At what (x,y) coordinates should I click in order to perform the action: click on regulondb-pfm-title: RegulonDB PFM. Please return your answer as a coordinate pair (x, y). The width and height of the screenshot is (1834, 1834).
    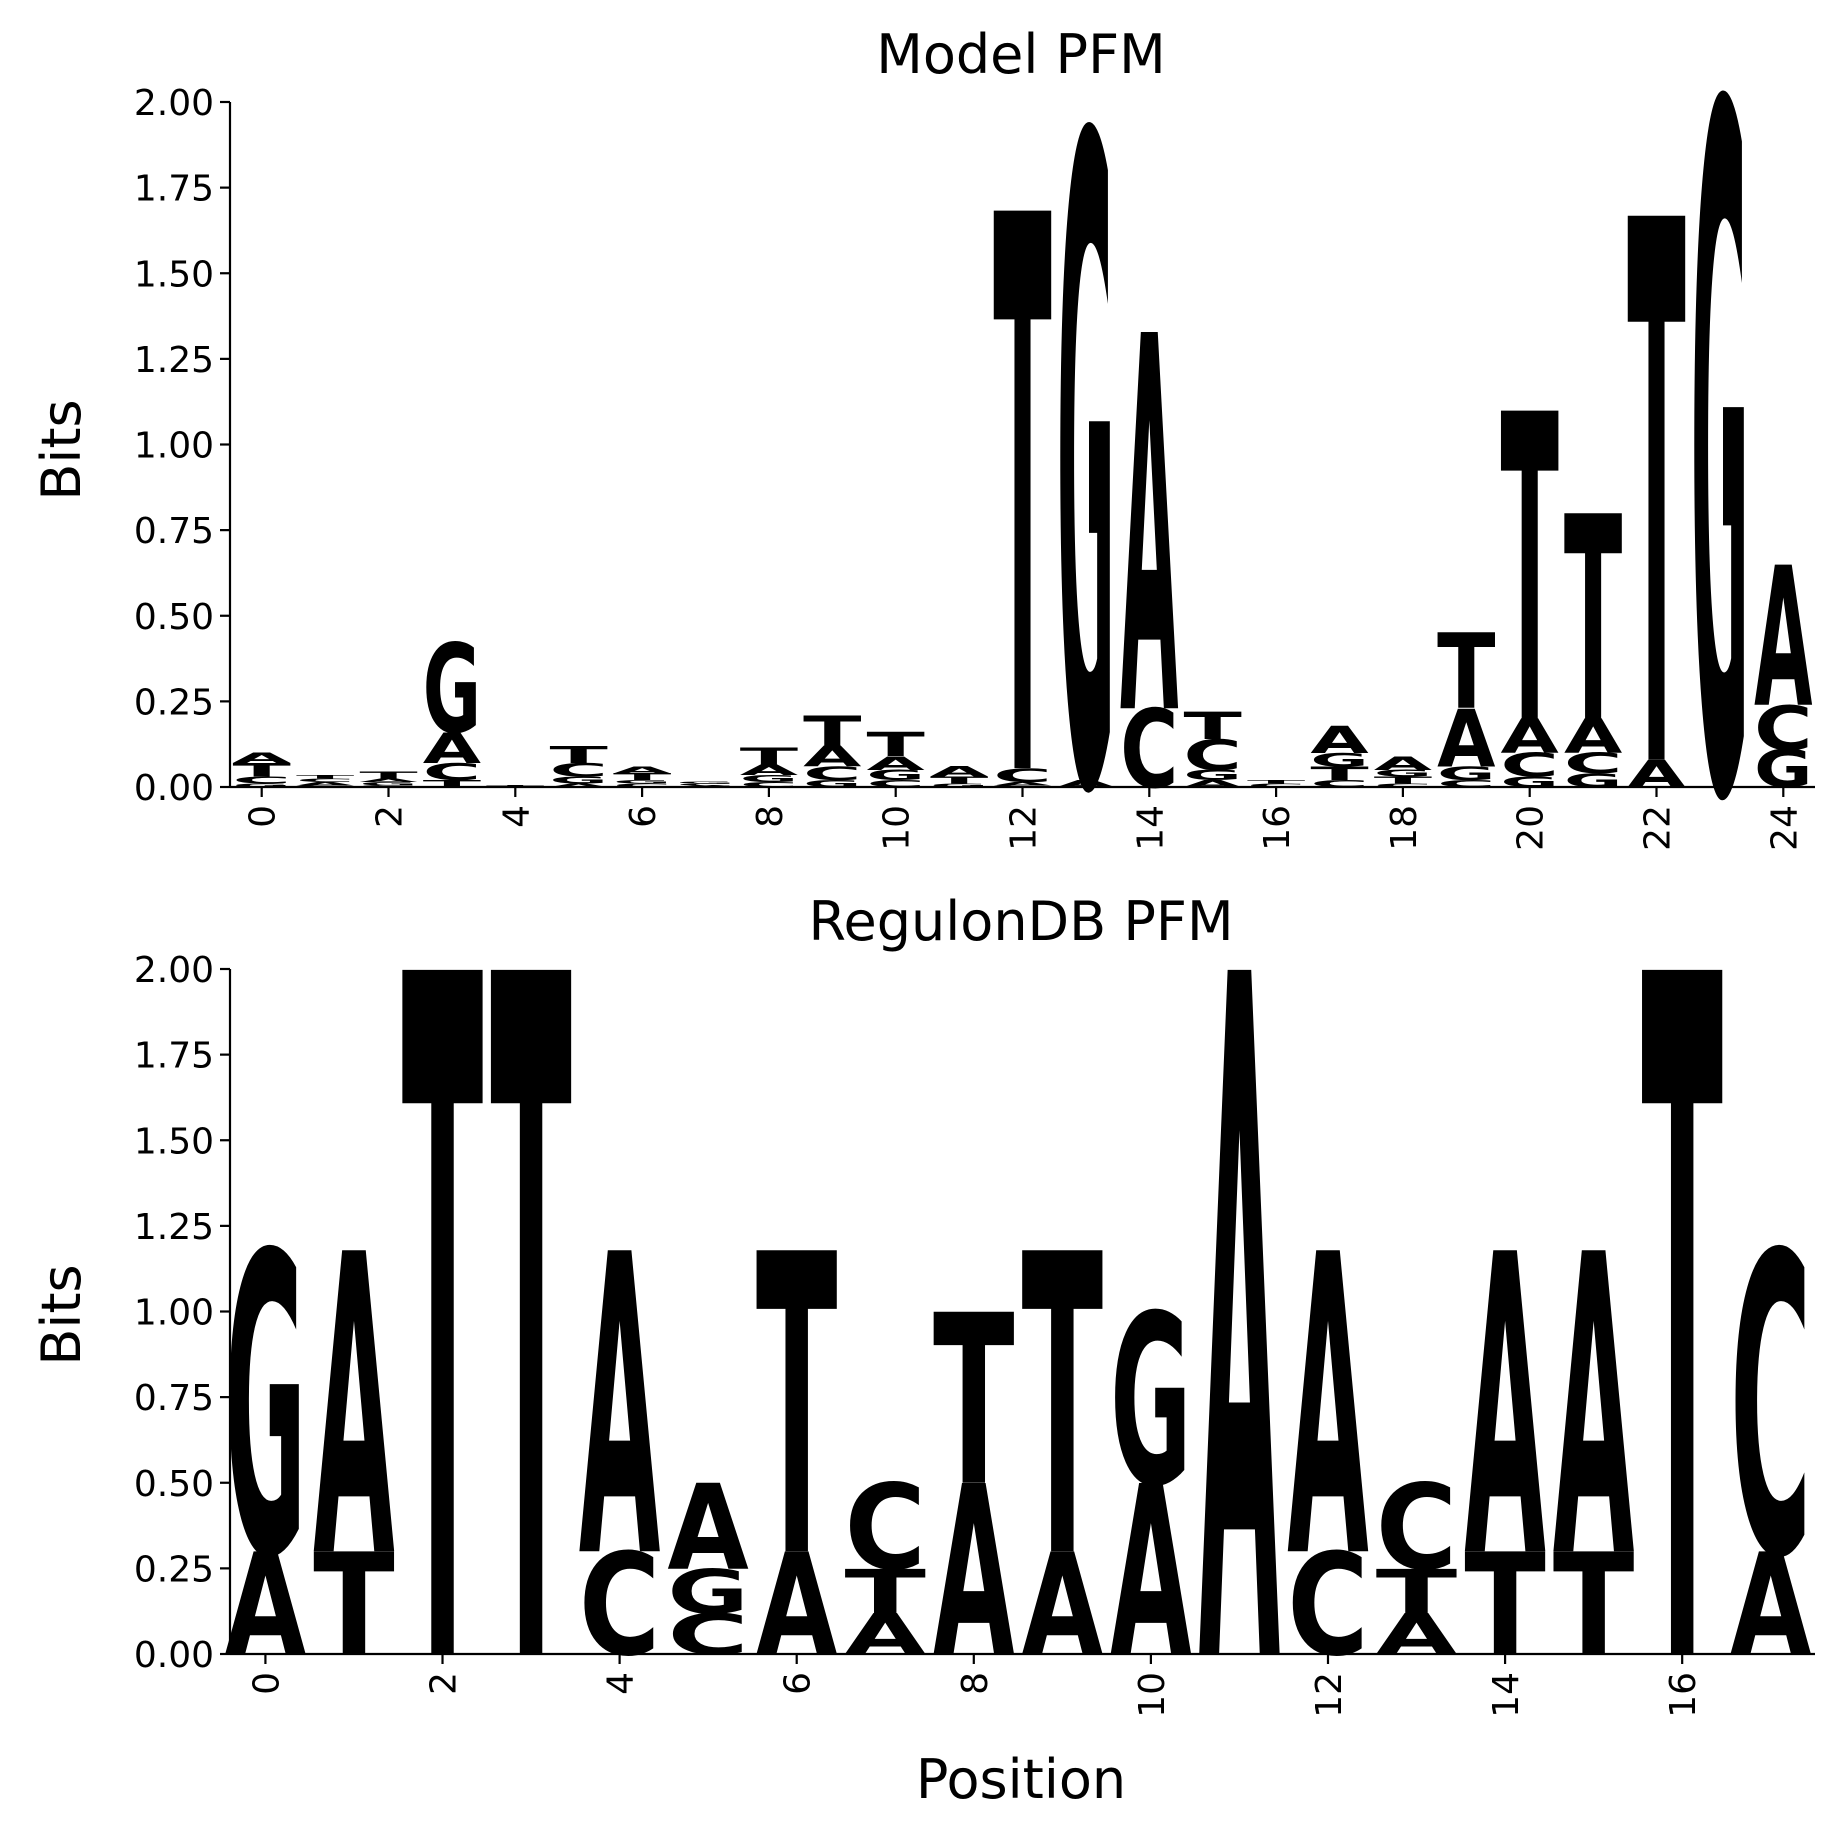
    Looking at the image, I should click on (1020, 921).